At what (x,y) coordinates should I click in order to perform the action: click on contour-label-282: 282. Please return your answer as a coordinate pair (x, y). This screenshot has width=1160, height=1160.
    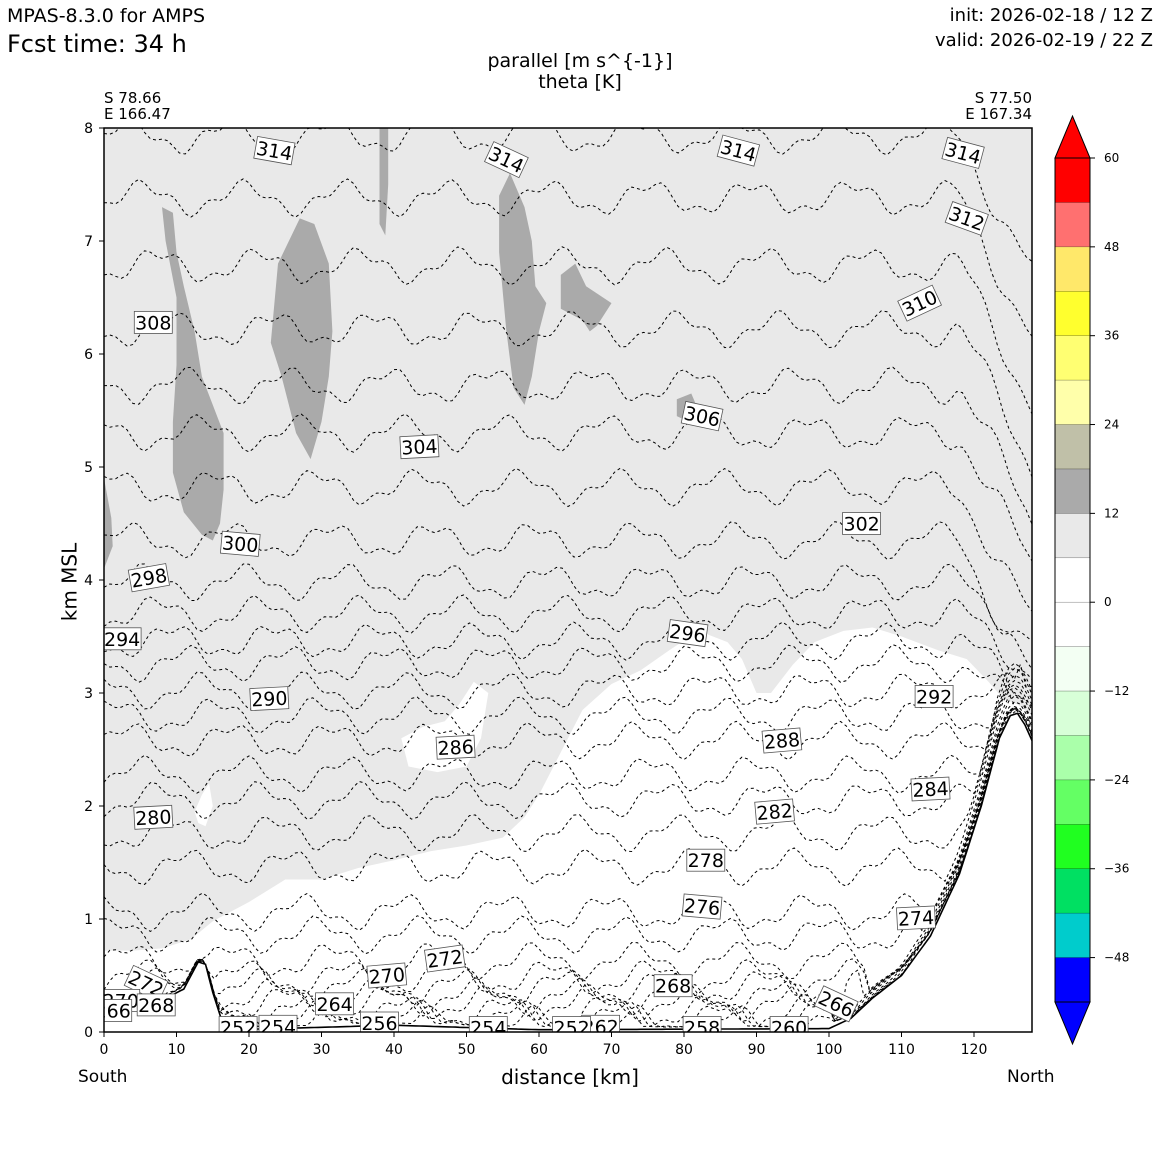
    Looking at the image, I should click on (774, 811).